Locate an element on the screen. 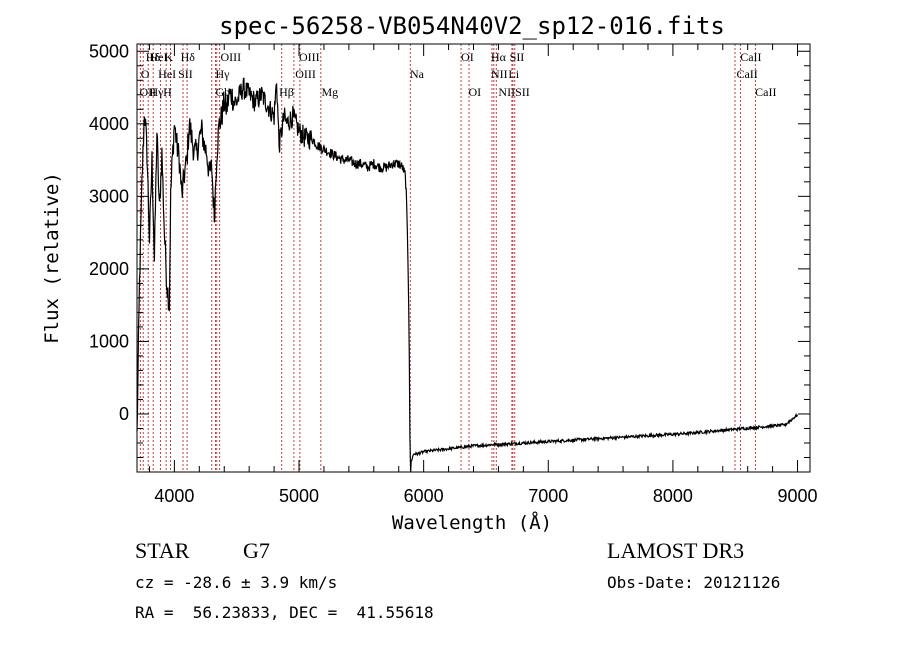 This screenshot has width=900, height=649. line-label-r1-9: CaII is located at coordinates (750, 57).